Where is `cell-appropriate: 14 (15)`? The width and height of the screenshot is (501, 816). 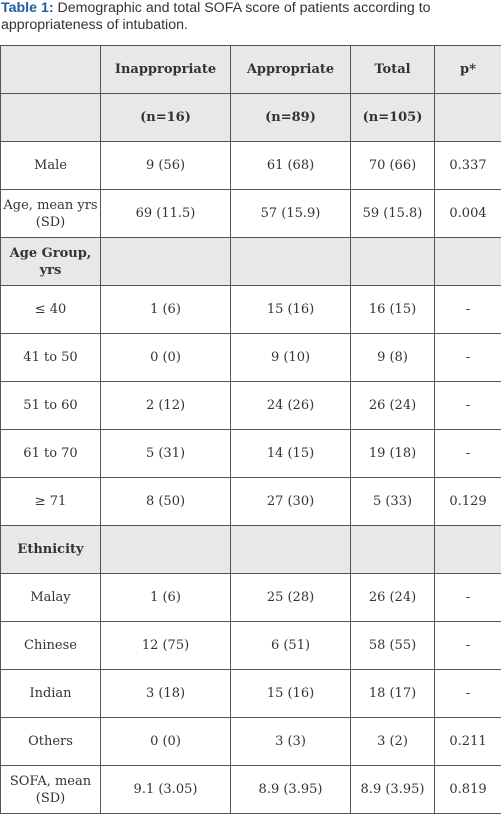 cell-appropriate: 14 (15) is located at coordinates (290, 453).